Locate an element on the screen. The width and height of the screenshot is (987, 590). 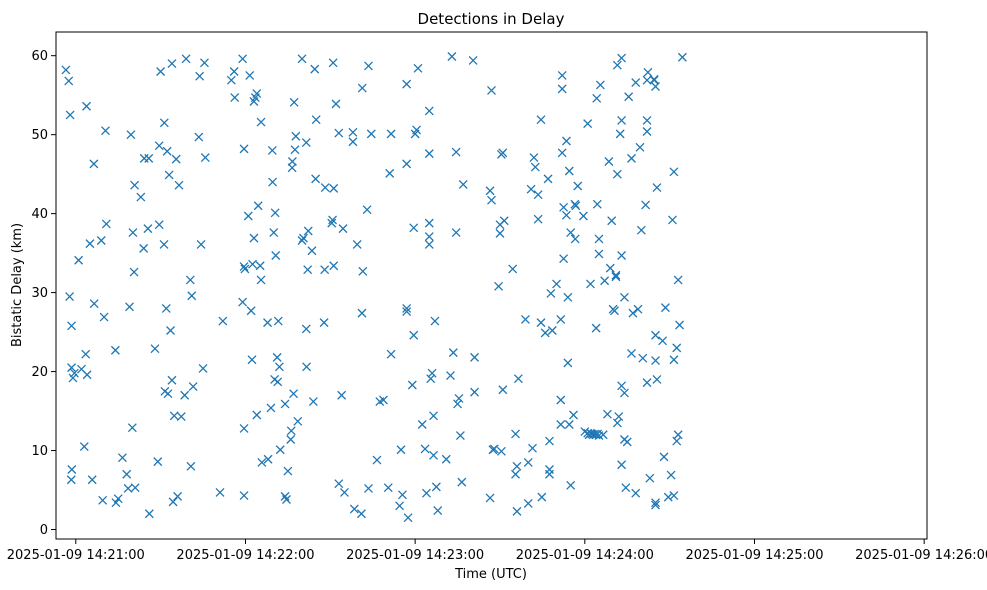
x-tick-label: 2025-01-09 14:23:00 is located at coordinates (415, 555).